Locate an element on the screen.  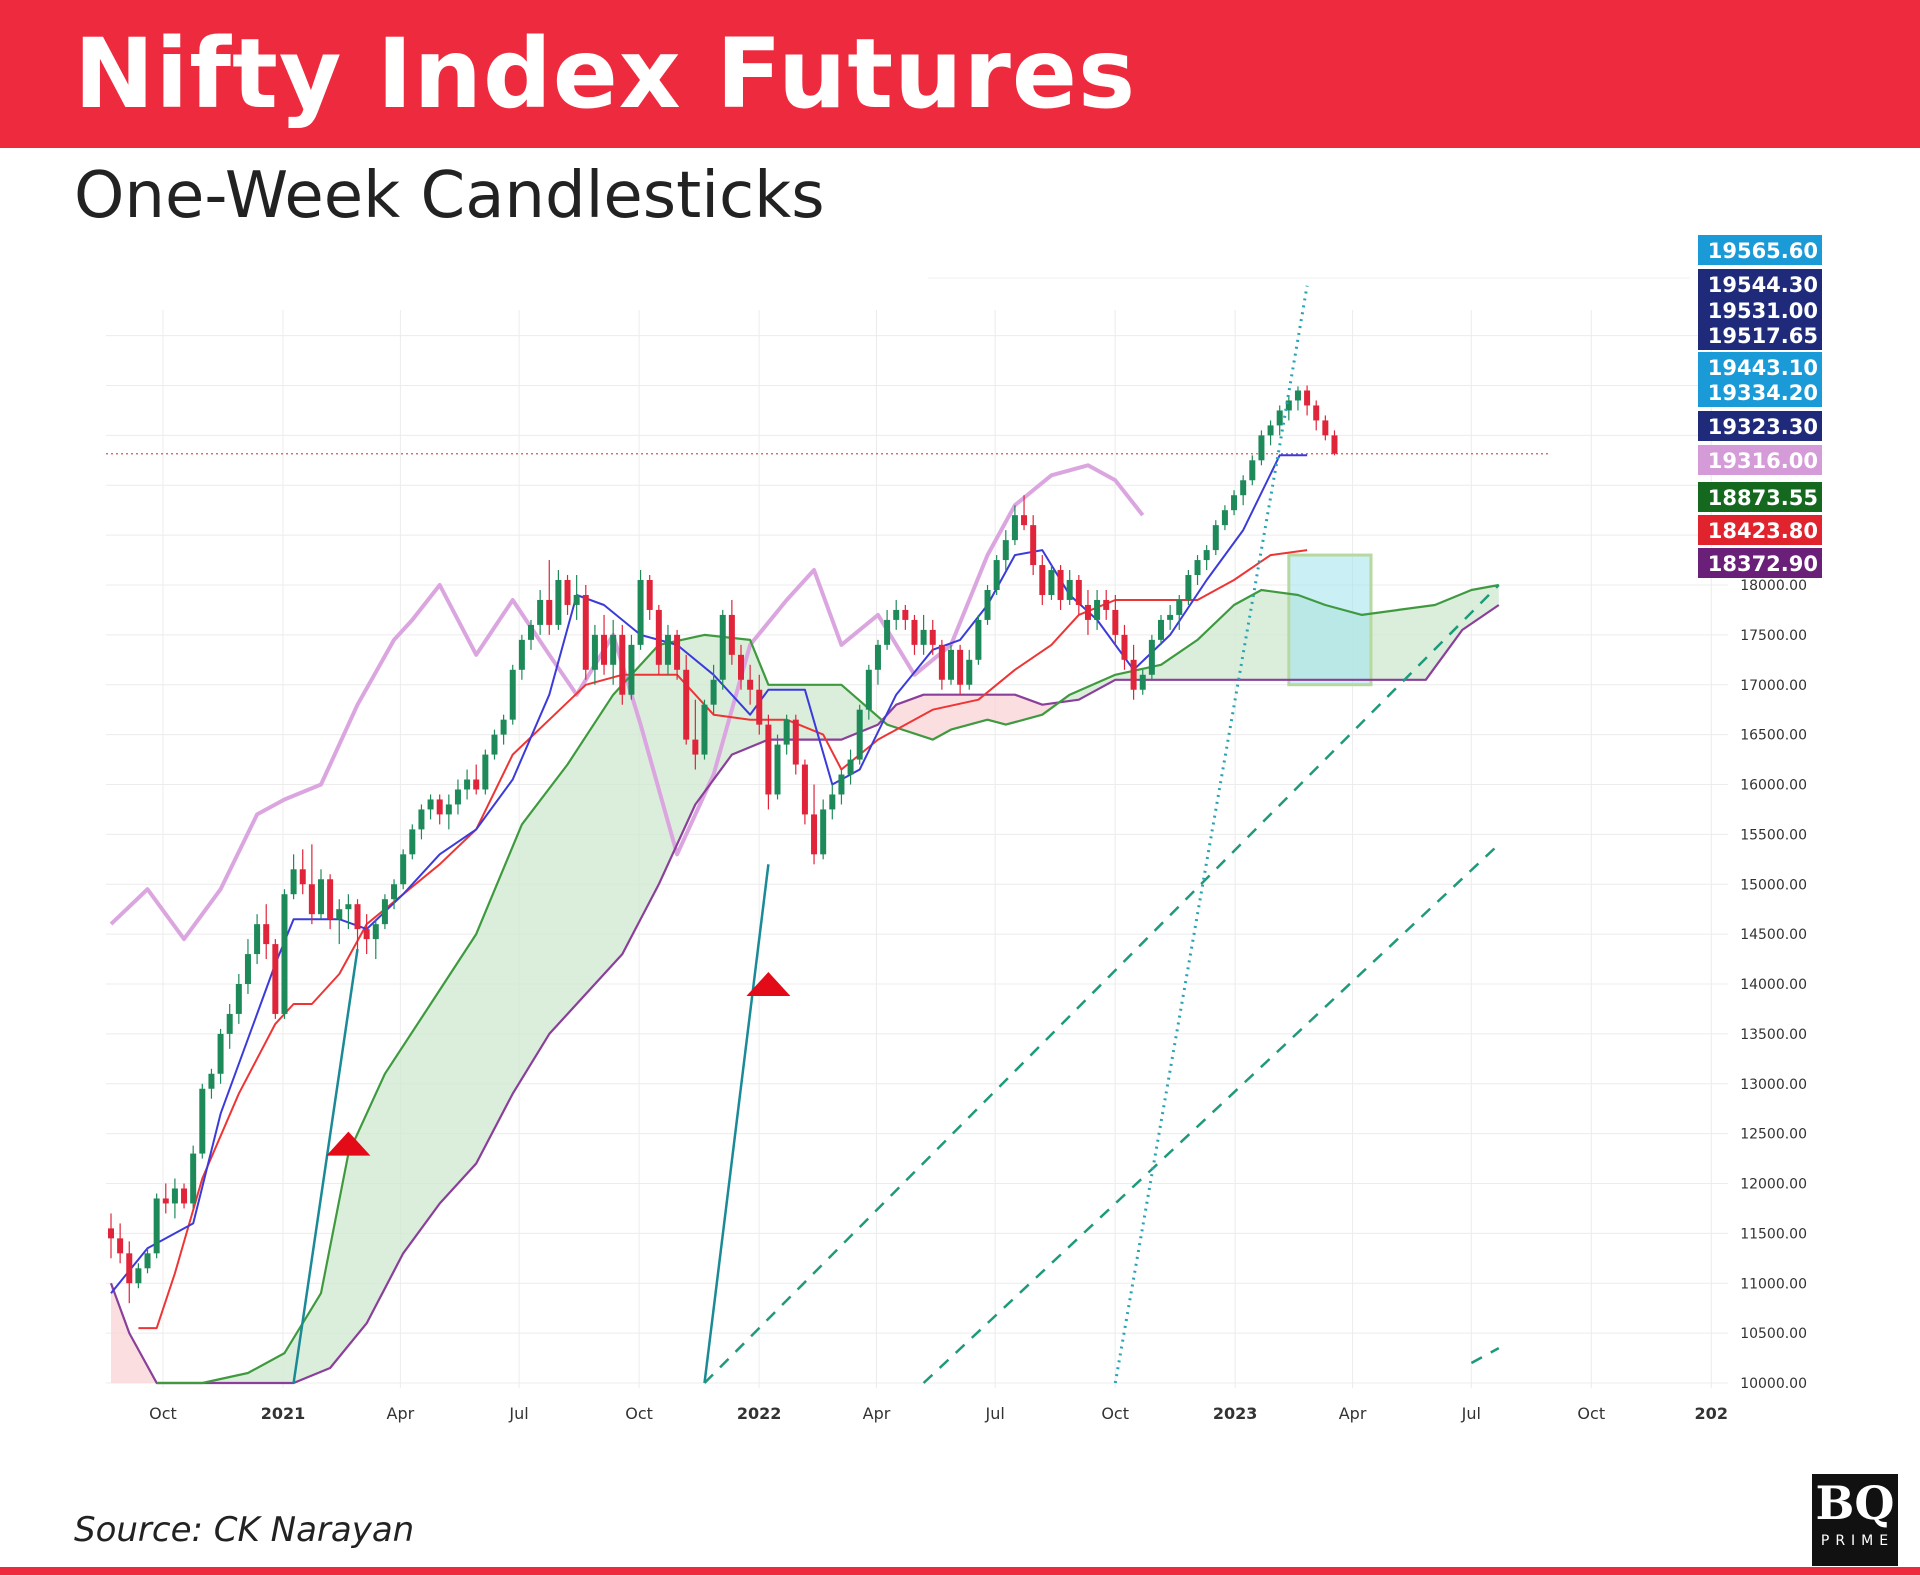
y-tick-label: 13000.00 is located at coordinates (1773, 1085).